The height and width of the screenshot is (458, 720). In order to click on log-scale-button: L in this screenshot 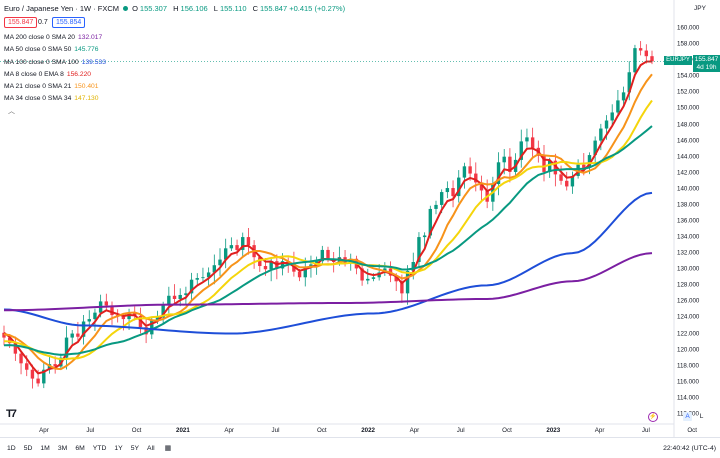, I will do `click(701, 416)`.